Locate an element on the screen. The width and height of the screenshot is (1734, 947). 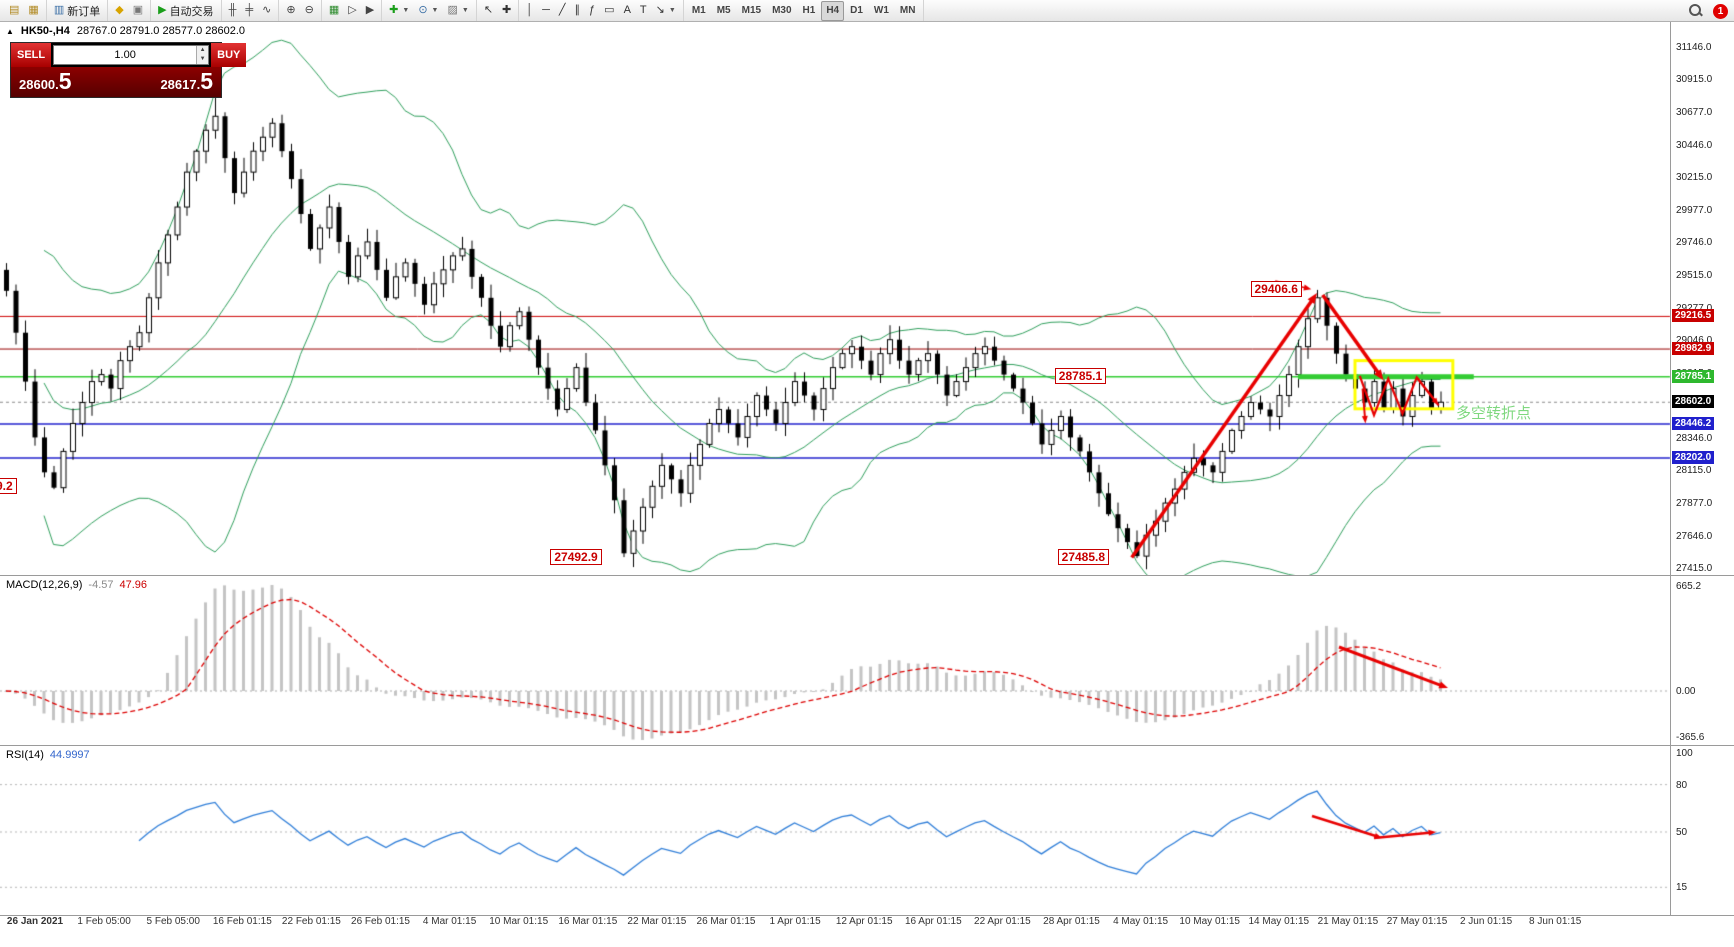
timeframe-M30: M30 is located at coordinates (782, 10).